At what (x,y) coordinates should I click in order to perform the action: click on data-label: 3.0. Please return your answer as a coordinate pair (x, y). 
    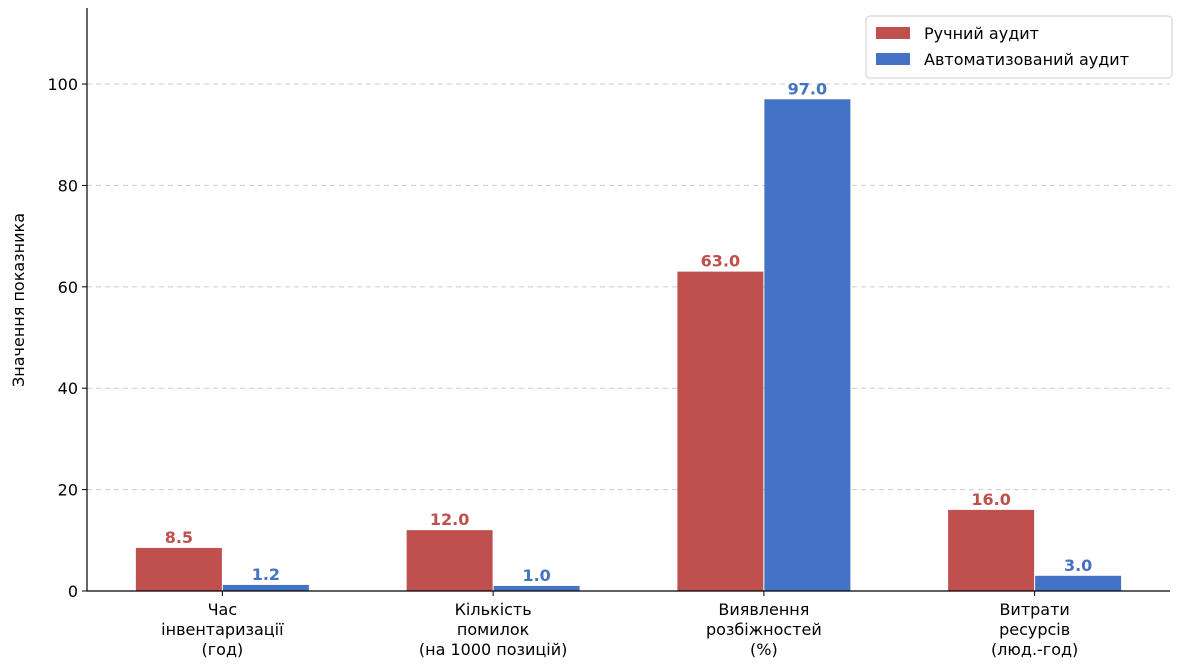
    Looking at the image, I should click on (1078, 565).